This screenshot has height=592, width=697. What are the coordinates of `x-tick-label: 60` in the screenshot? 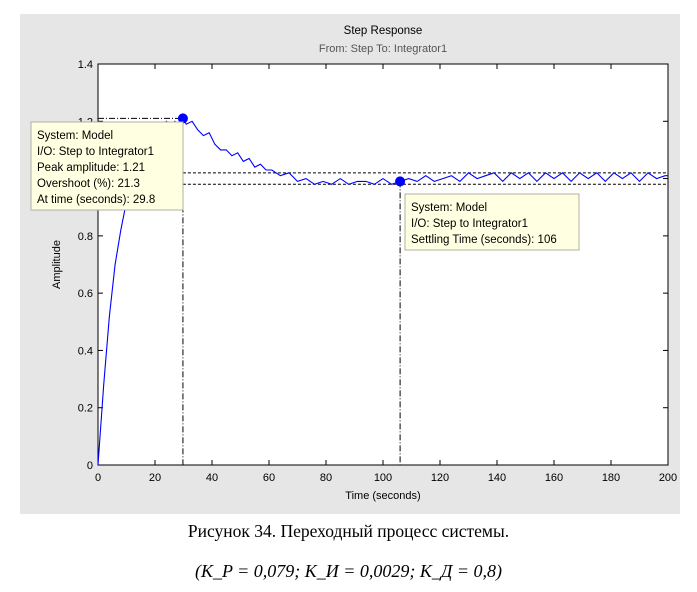 It's located at (269, 478).